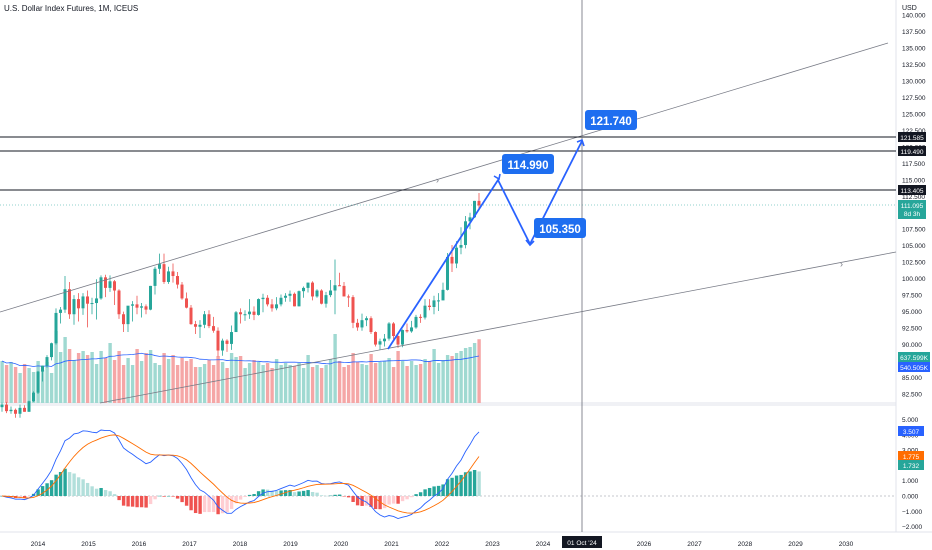  I want to click on projection-path, so click(485, 245).